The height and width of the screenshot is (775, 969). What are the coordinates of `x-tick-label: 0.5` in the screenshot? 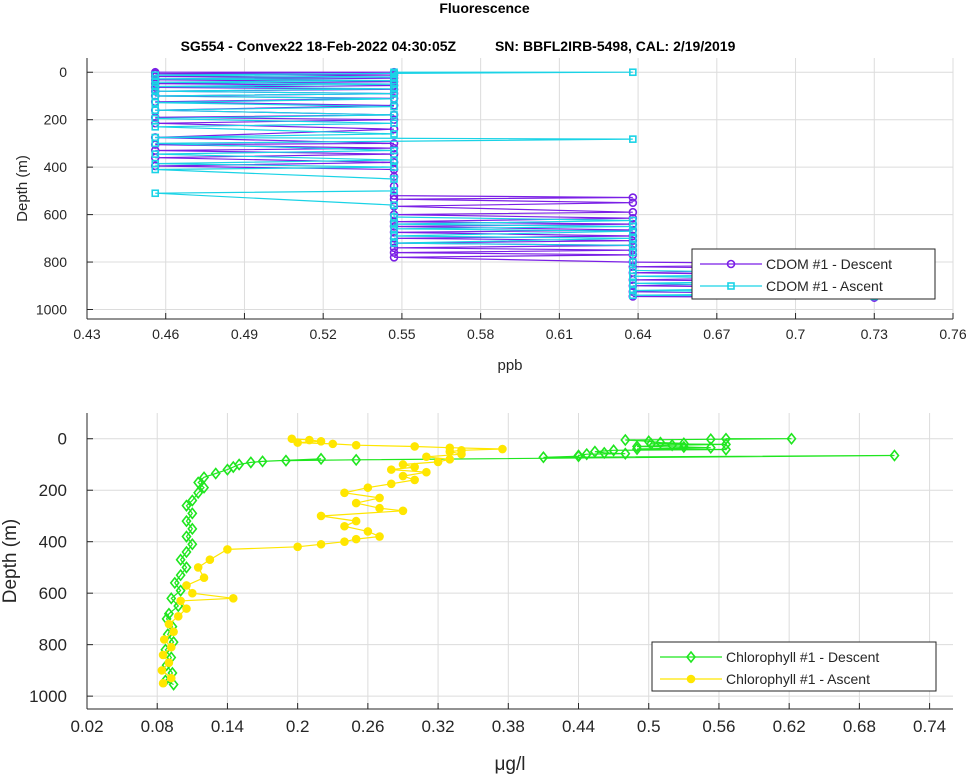 It's located at (649, 726).